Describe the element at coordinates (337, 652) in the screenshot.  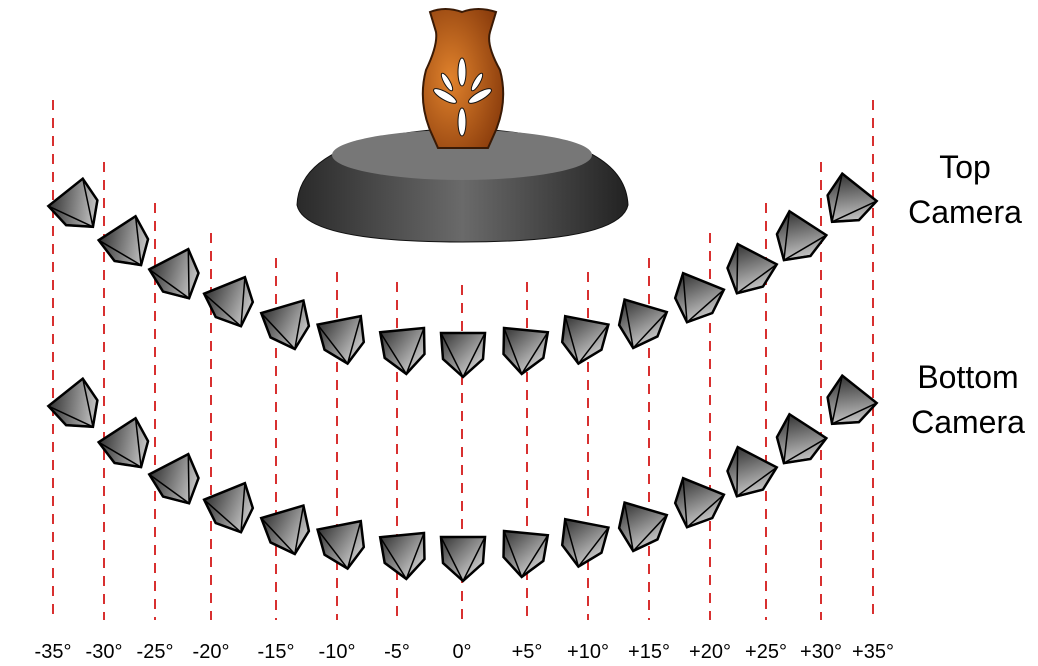
I see `angle-label: -10°` at that location.